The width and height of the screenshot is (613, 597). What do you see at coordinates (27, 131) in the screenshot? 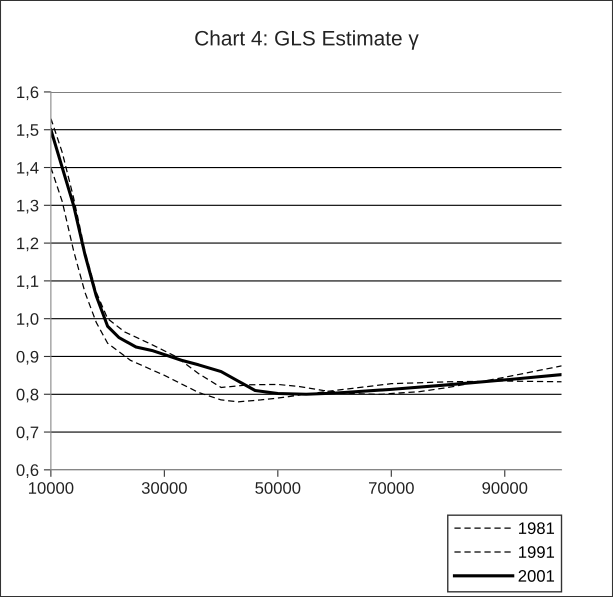
I see `y-tick-label: 1,5` at bounding box center [27, 131].